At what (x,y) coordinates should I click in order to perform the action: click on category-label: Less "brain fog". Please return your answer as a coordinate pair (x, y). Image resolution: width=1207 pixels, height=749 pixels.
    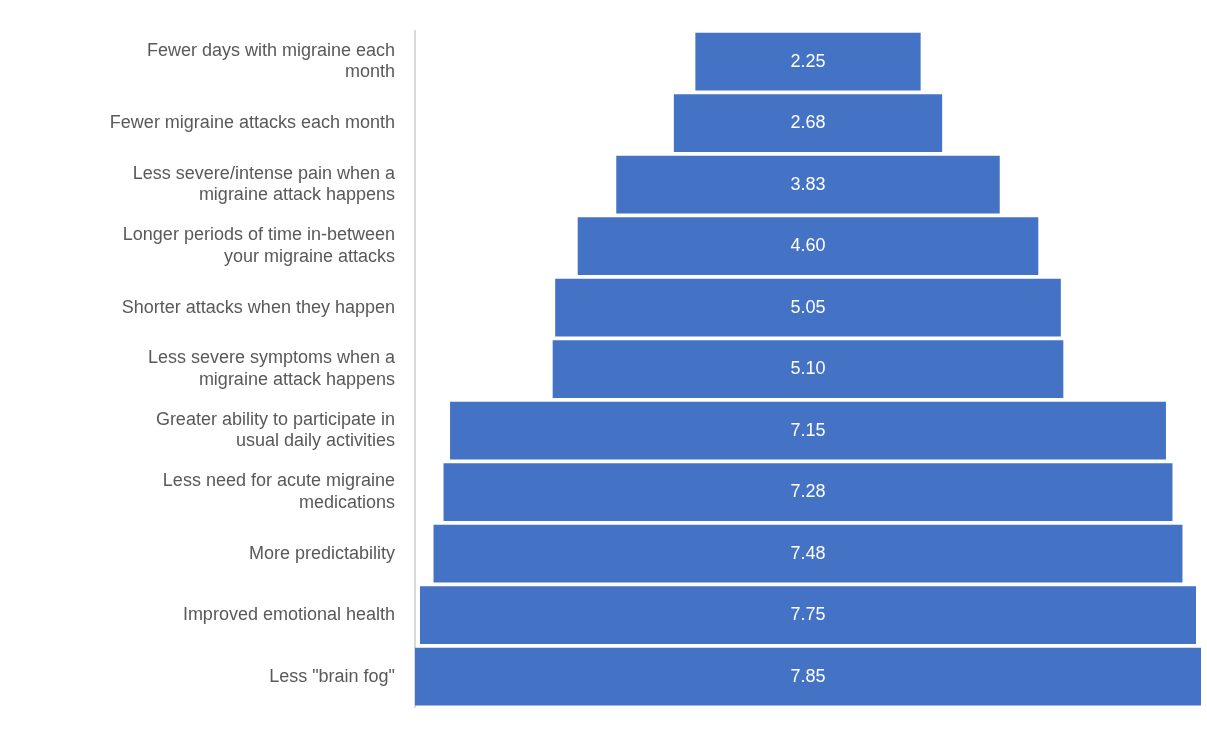
    Looking at the image, I should click on (332, 675).